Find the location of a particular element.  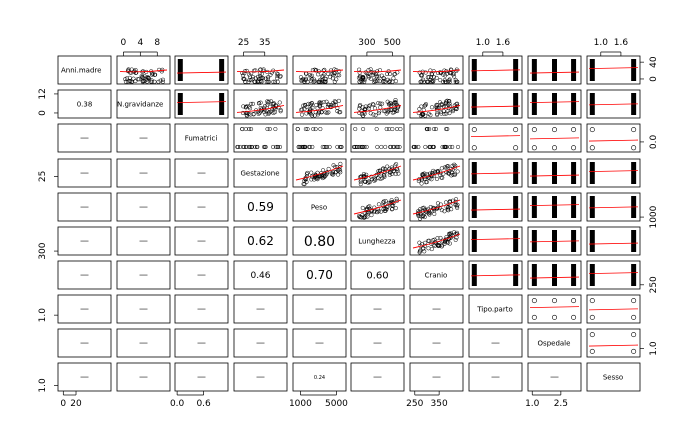

panel-7-7: Cranio is located at coordinates (436, 275).